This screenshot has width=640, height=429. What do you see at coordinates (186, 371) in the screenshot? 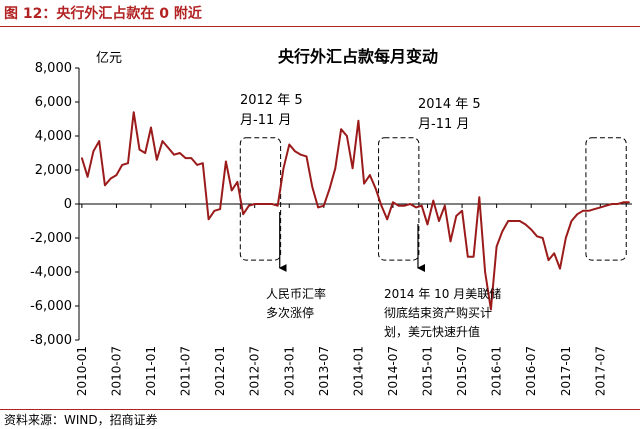
I see `x-tick-label: 2011-07` at bounding box center [186, 371].